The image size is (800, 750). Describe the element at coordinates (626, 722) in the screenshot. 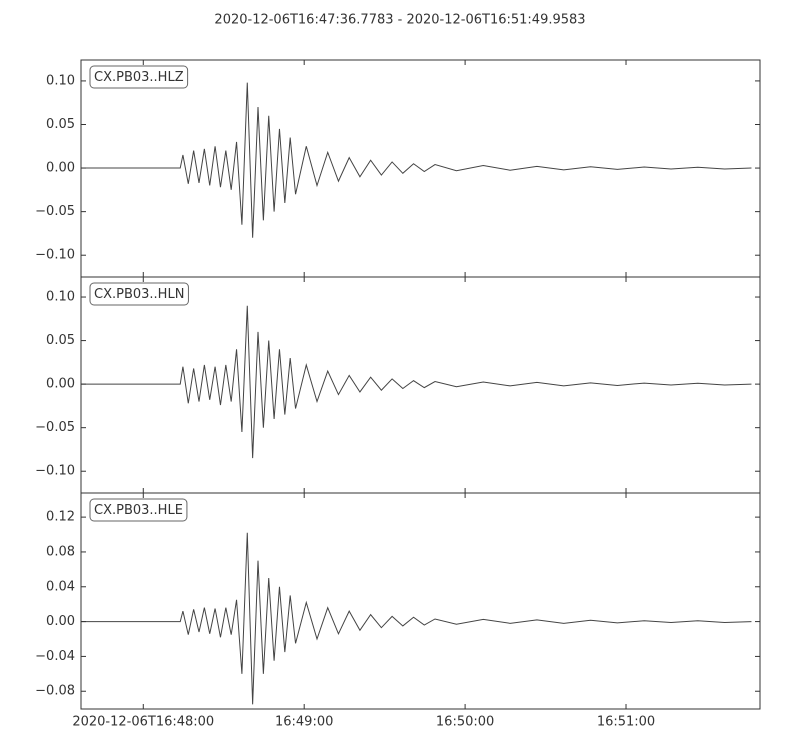

I see `x-tick-label: 16:51:00` at that location.